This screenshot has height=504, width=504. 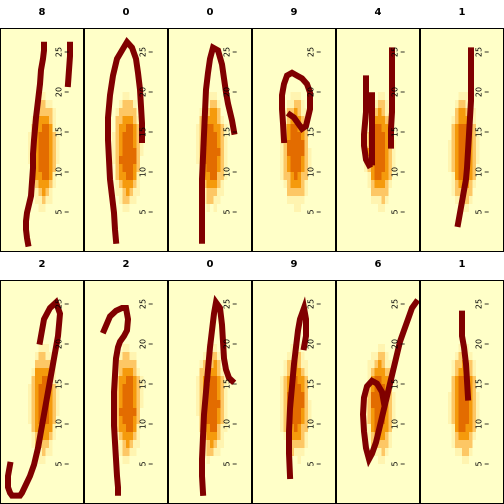 What do you see at coordinates (294, 264) in the screenshot?
I see `panel-title: 9` at bounding box center [294, 264].